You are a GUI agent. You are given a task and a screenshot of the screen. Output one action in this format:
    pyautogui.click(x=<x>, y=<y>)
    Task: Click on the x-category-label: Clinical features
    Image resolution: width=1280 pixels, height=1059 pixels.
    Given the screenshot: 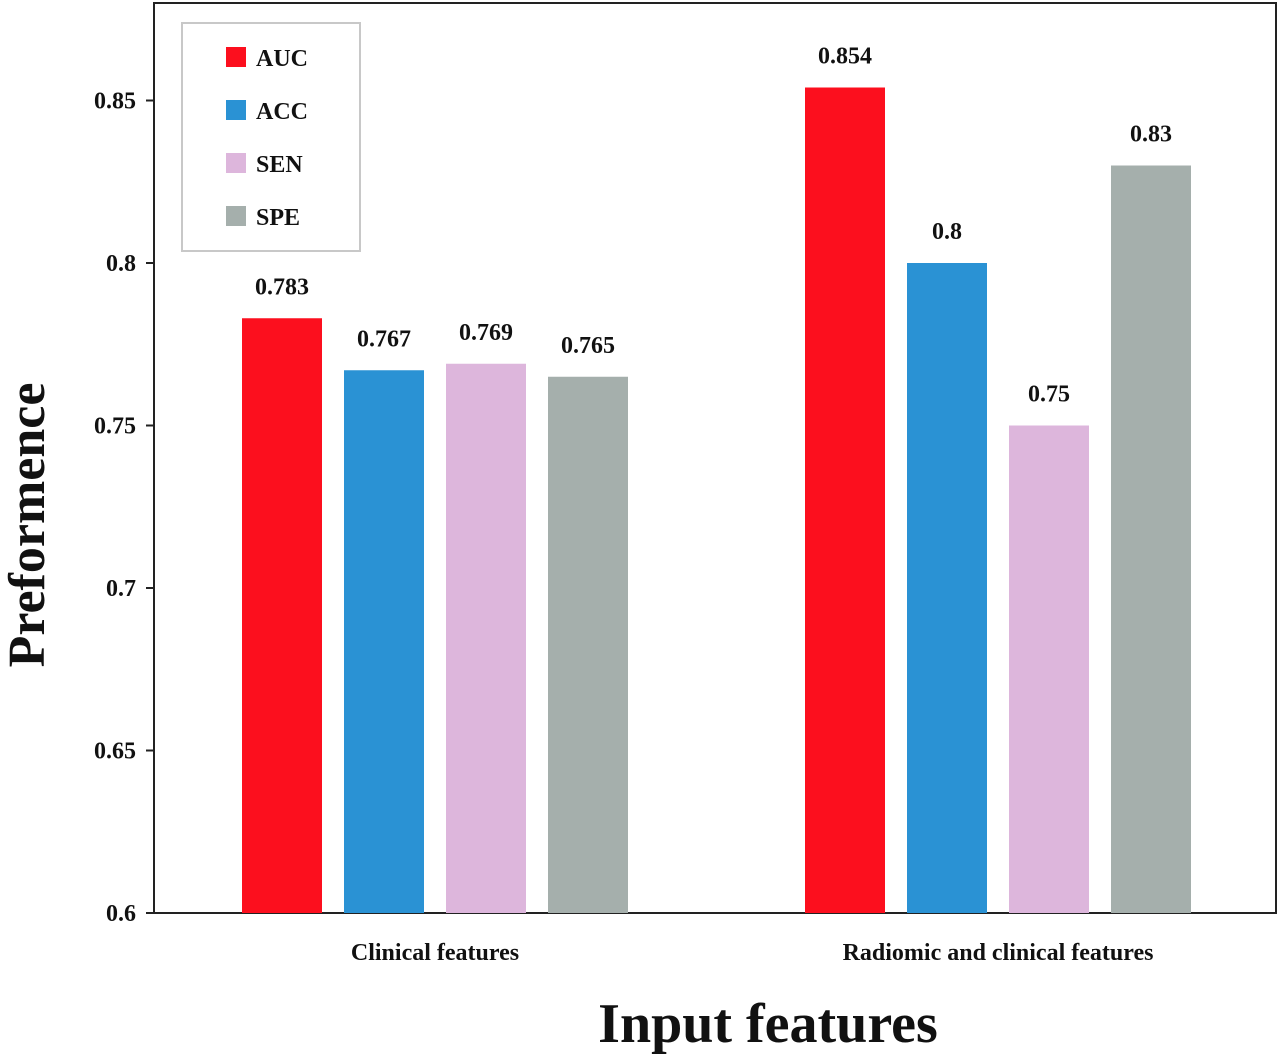 What is the action you would take?
    pyautogui.click(x=435, y=953)
    